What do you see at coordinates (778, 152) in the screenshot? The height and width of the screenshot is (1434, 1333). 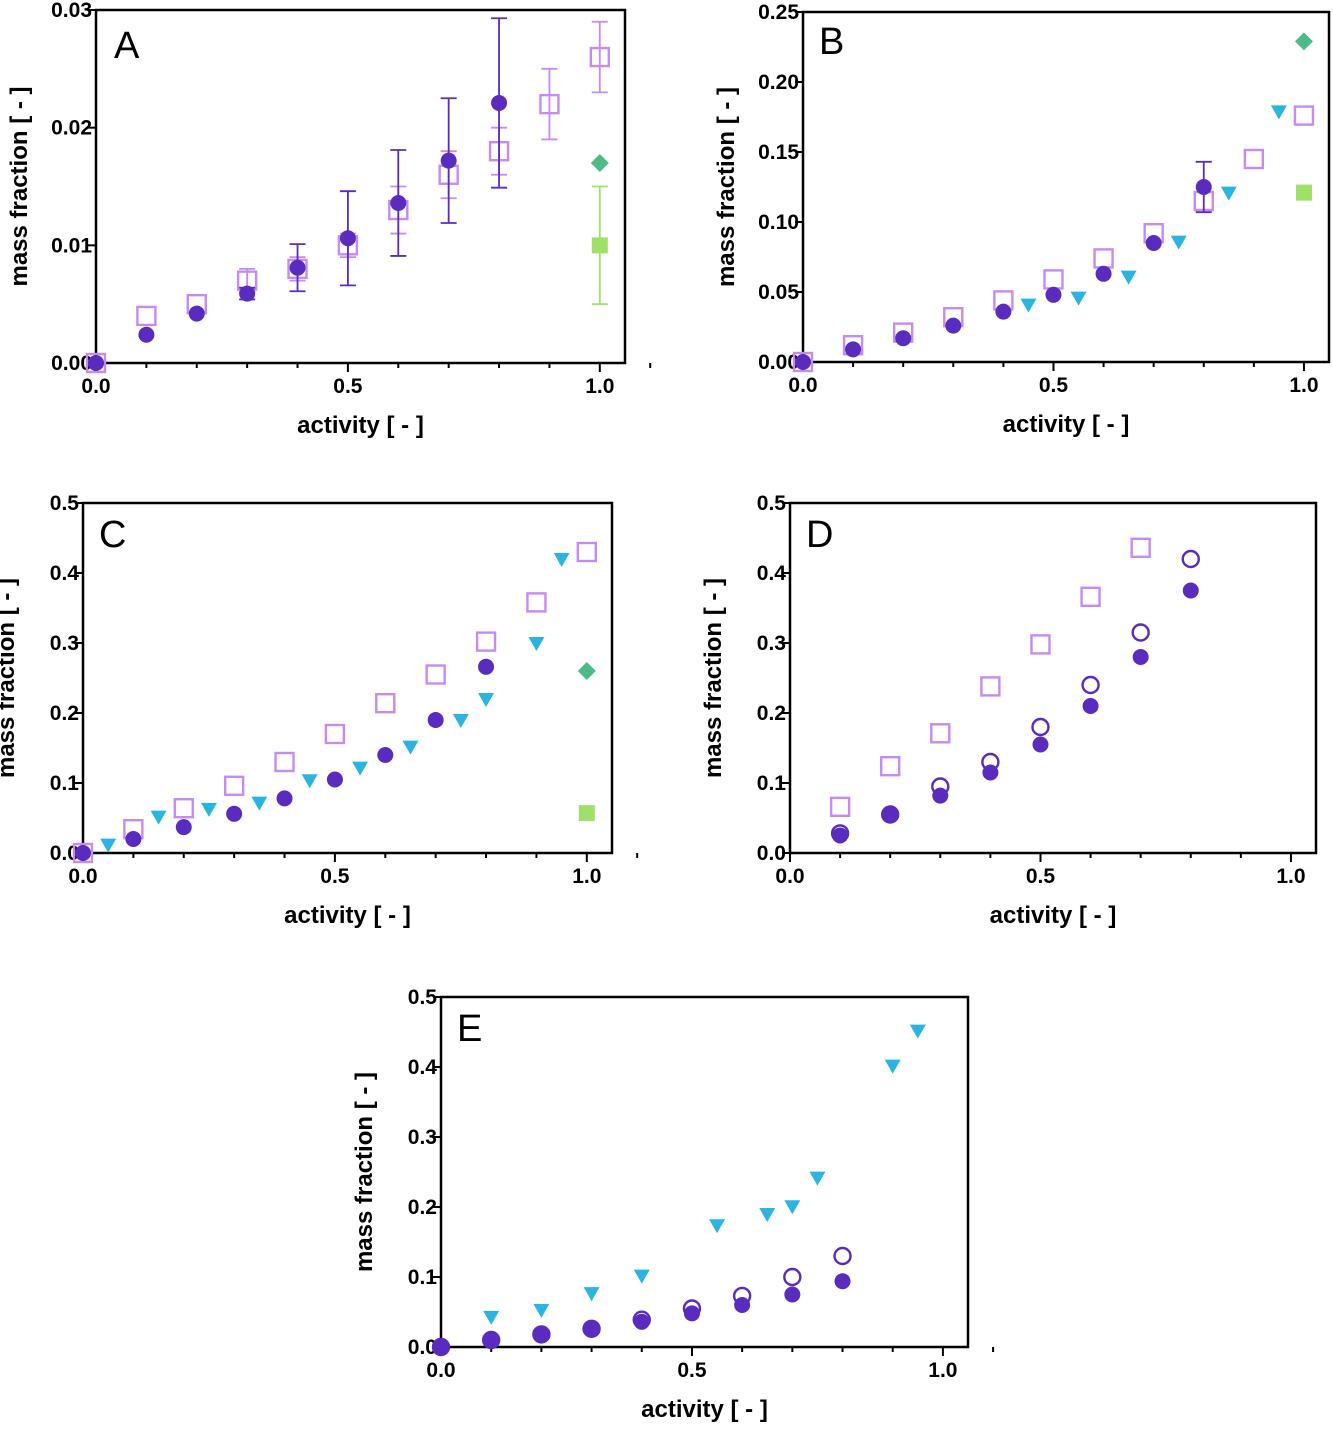 I see `y-tick-label: 0.15` at bounding box center [778, 152].